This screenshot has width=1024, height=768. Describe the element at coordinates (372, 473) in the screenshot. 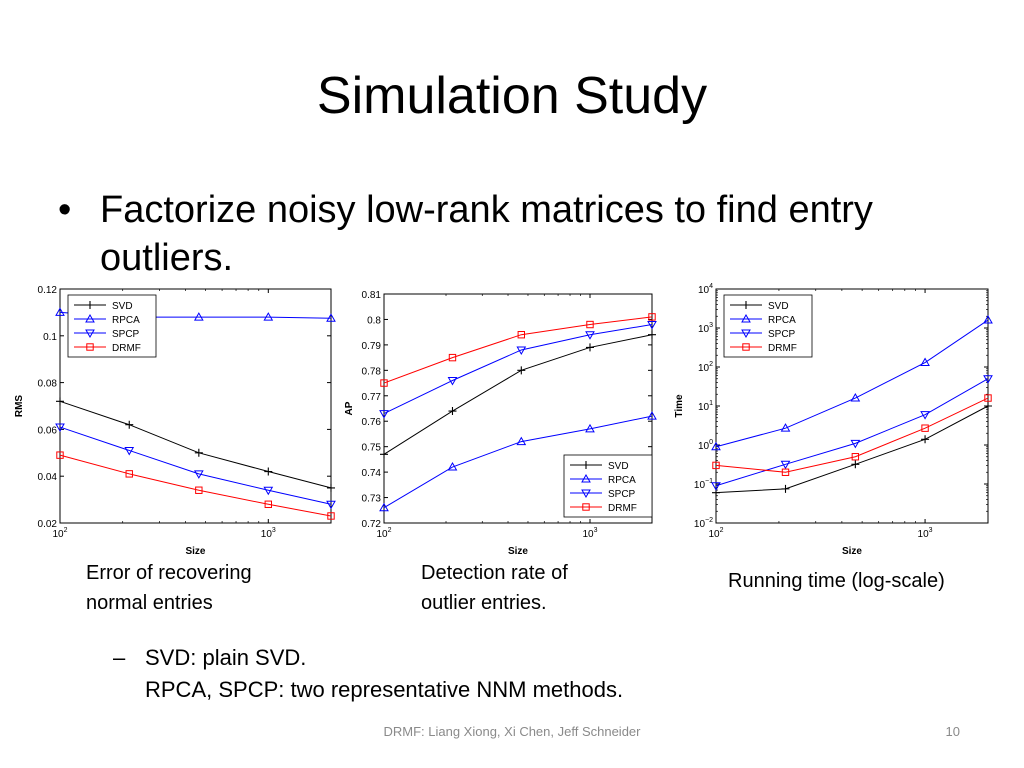

I see `y-tick-label: 0.74` at that location.